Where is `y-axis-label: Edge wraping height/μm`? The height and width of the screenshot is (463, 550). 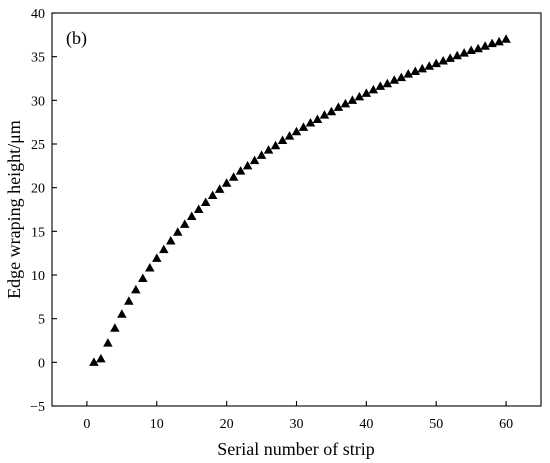 y-axis-label: Edge wraping height/μm is located at coordinates (14, 209).